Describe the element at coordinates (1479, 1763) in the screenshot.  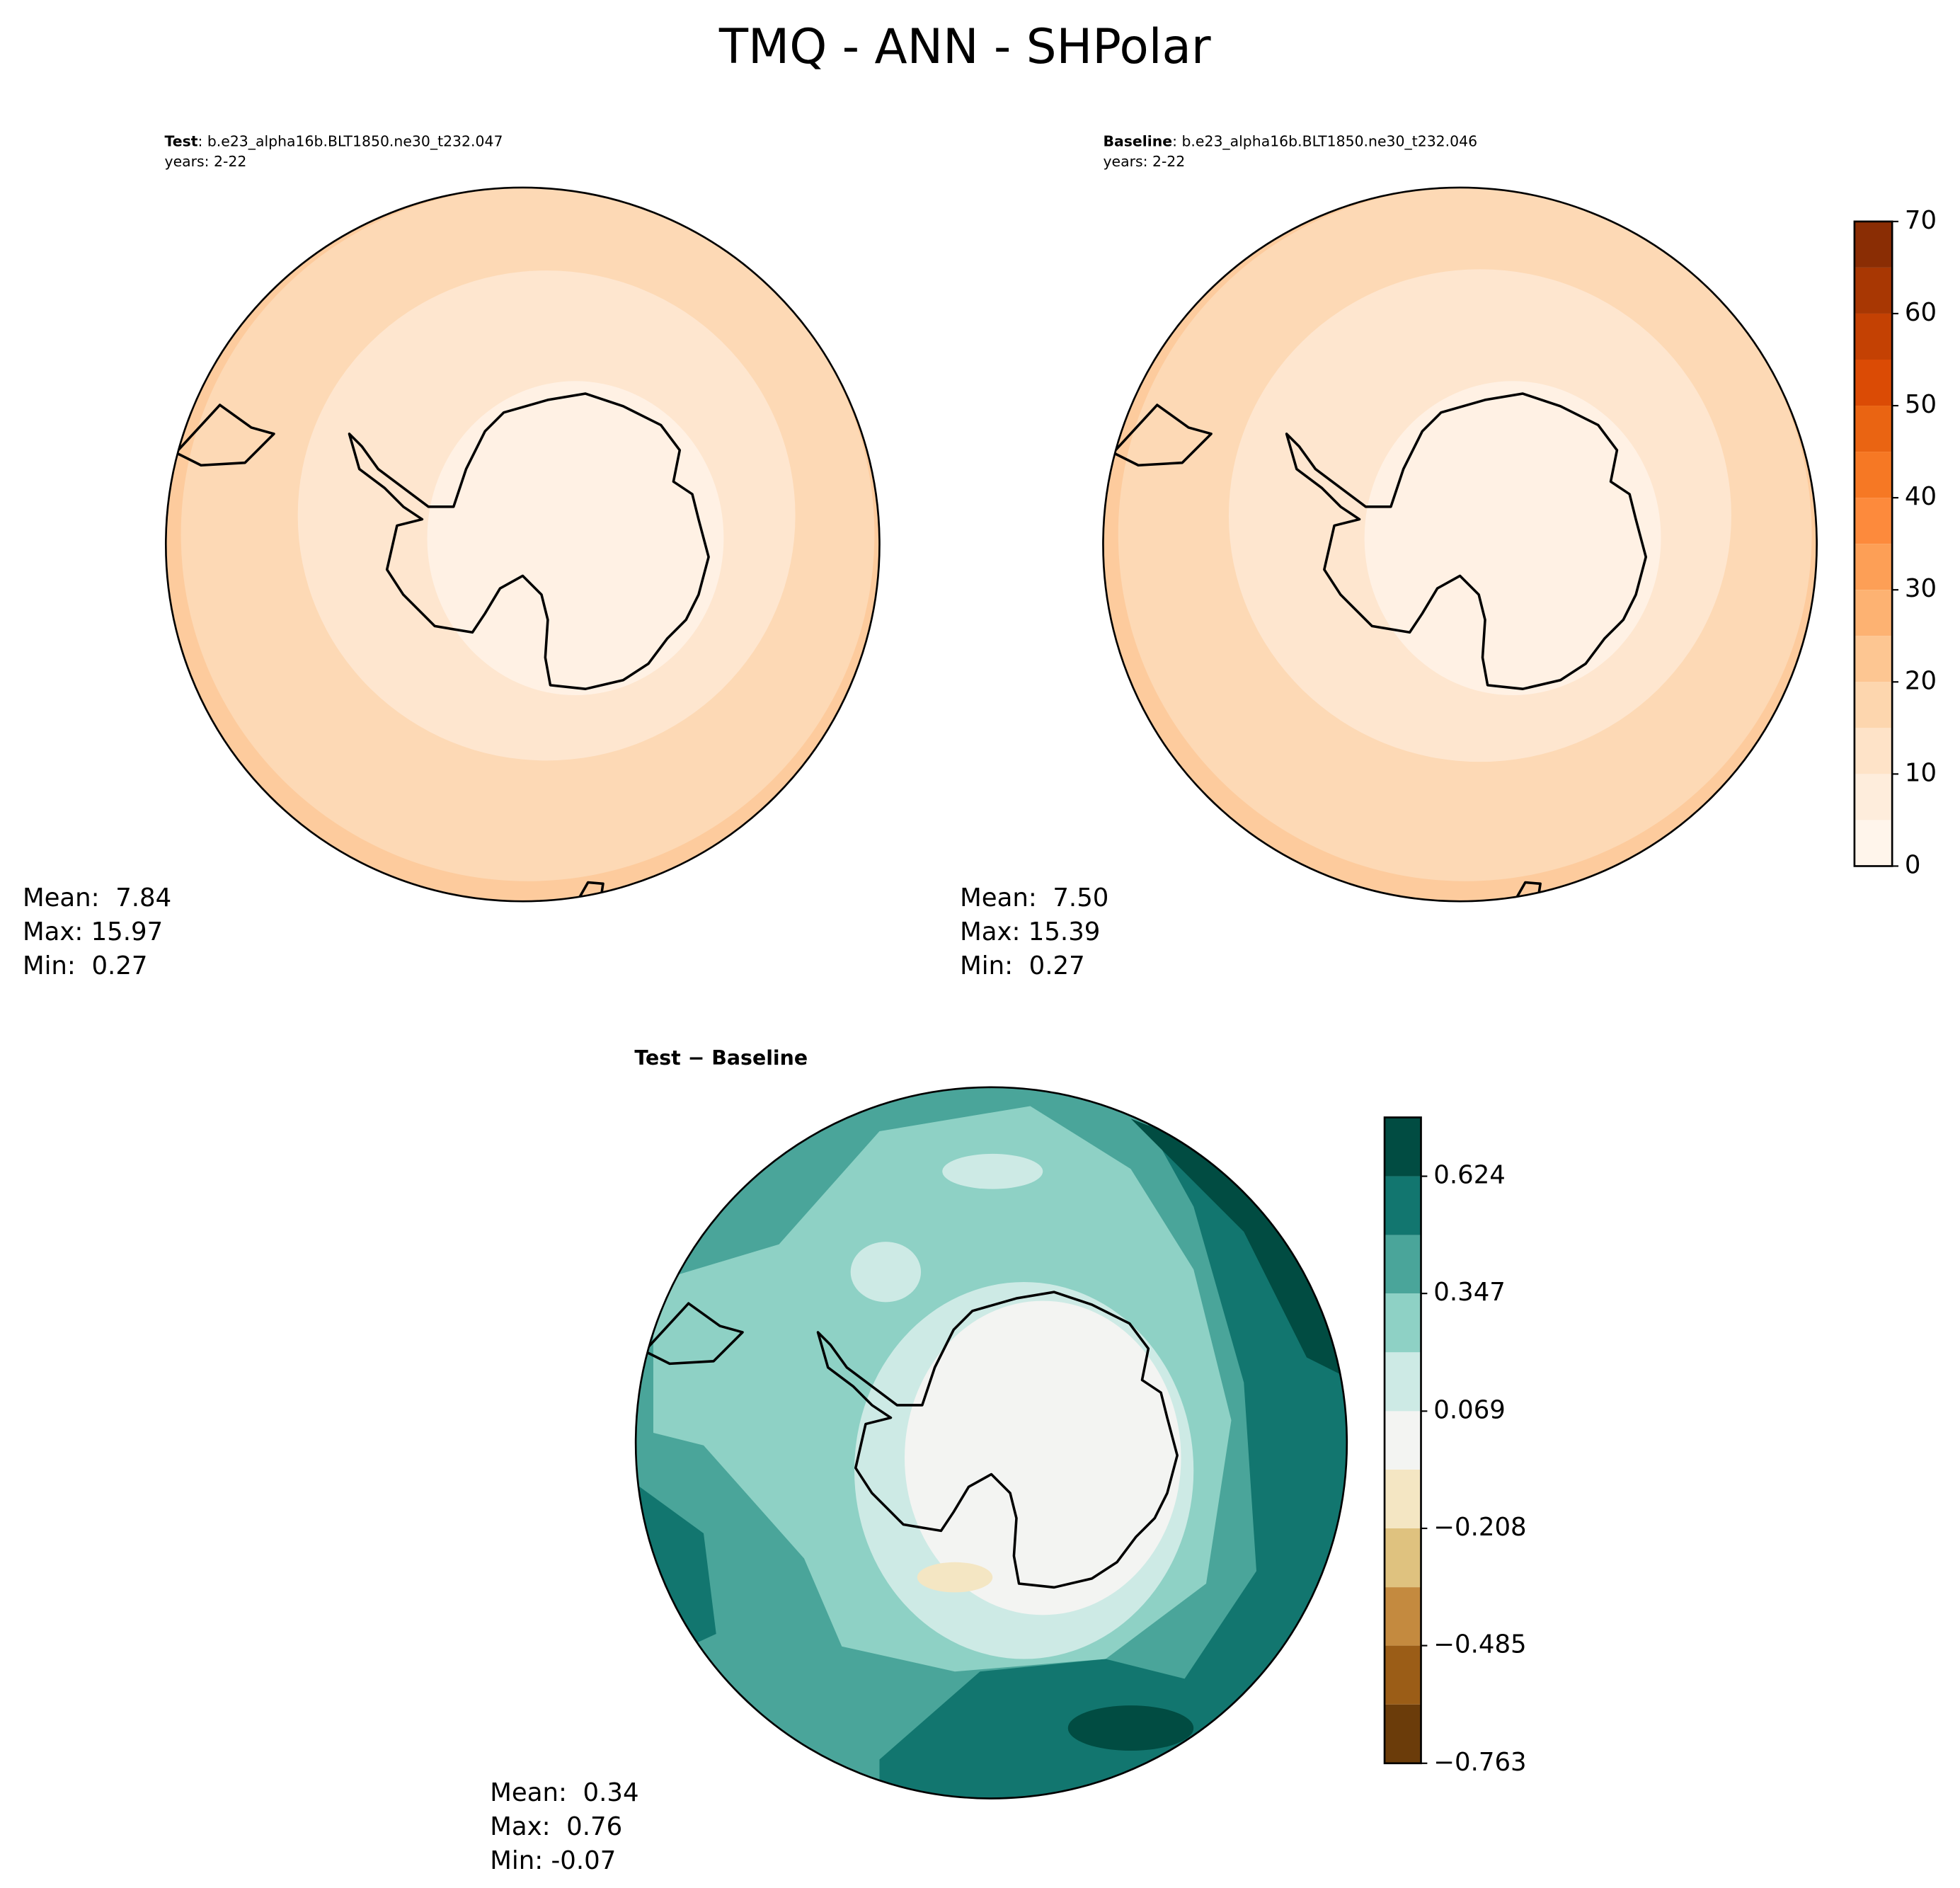
I see `colorbar-tick-label: −0.763` at that location.